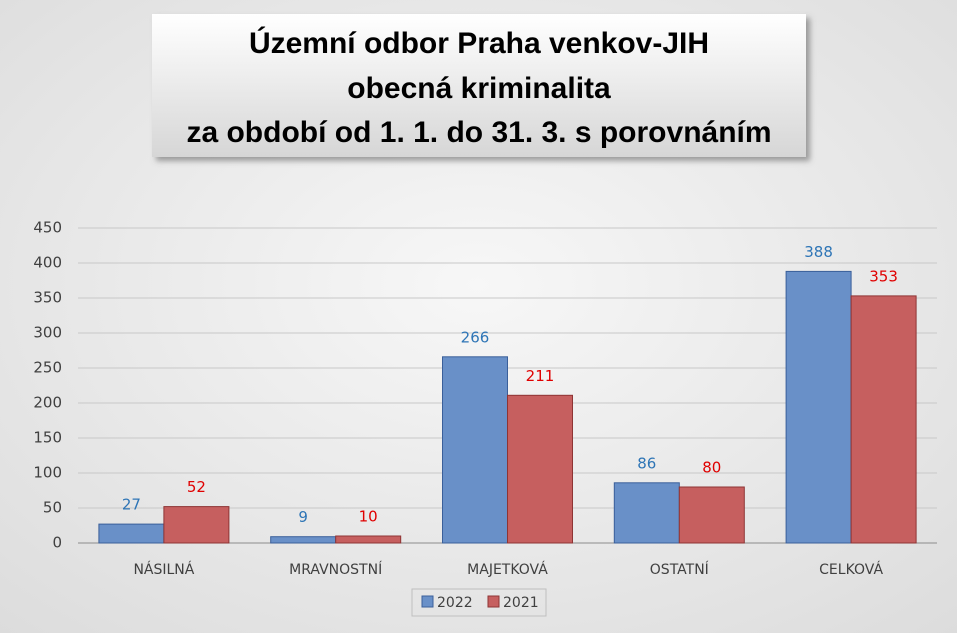 The height and width of the screenshot is (637, 957). Describe the element at coordinates (47, 333) in the screenshot. I see `y-tick-label: 300` at that location.